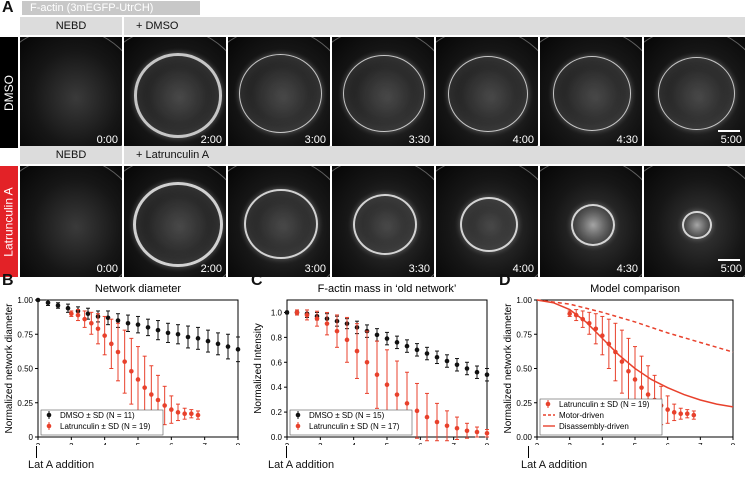 This screenshot has height=482, width=745. Describe the element at coordinates (581, 415) in the screenshot. I see `legend-entry: Motor-driven` at that location.